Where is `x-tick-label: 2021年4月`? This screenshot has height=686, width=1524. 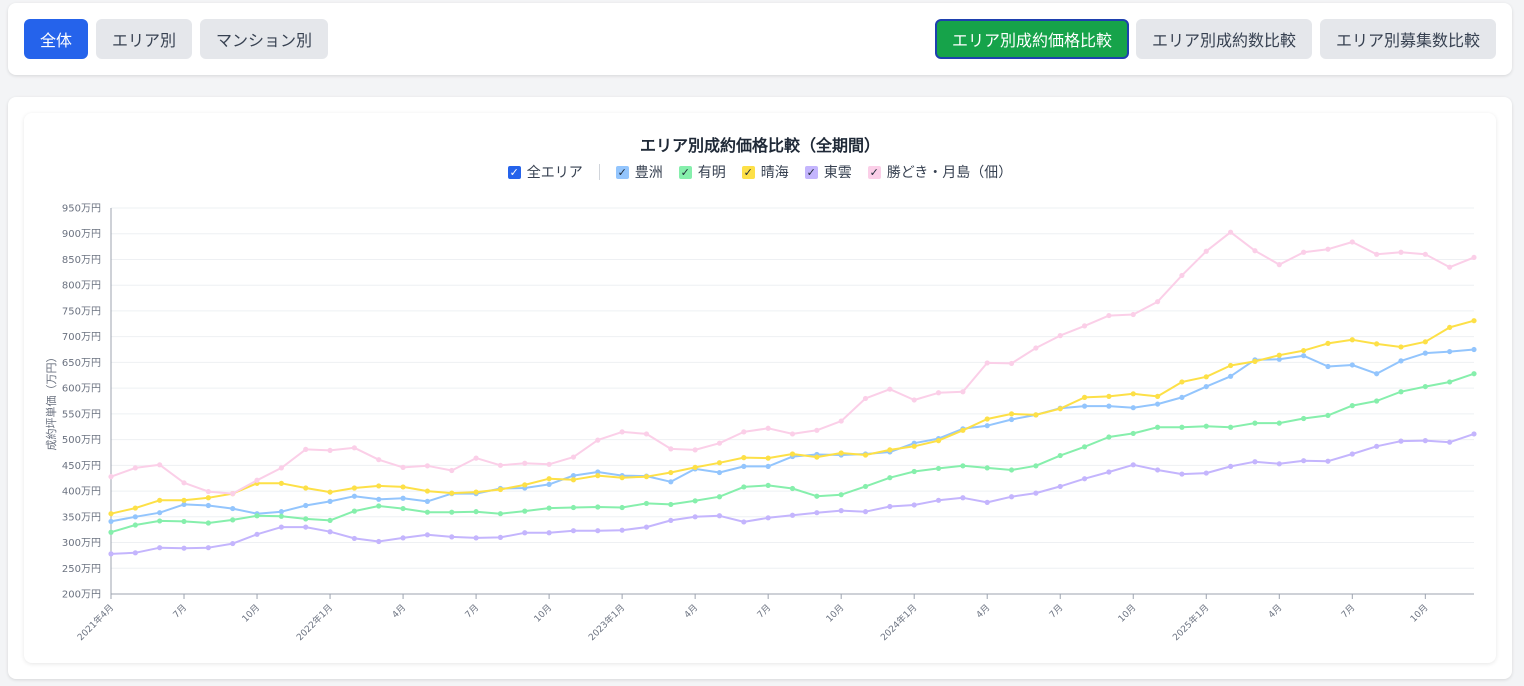
x-tick-label: 2021年4月 is located at coordinates (95, 622).